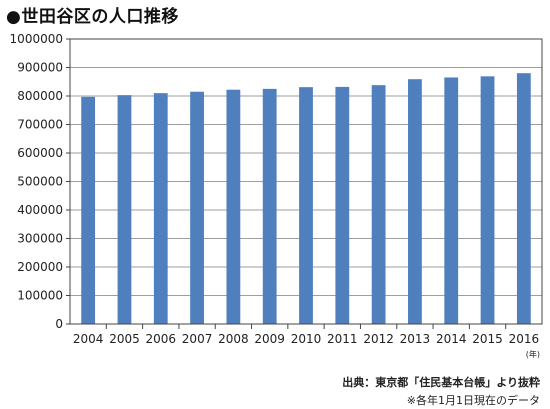 The width and height of the screenshot is (550, 409). What do you see at coordinates (40, 239) in the screenshot?
I see `y-tick-label: 300000` at bounding box center [40, 239].